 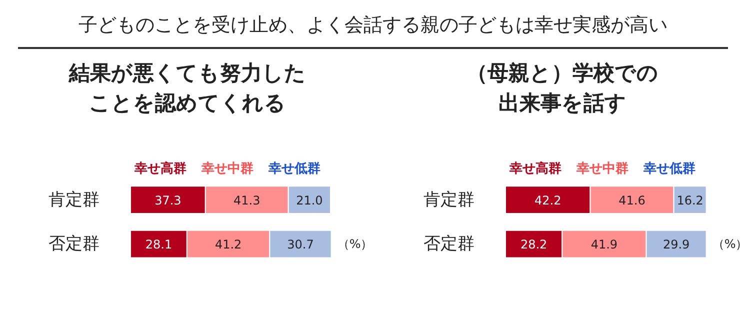 I want to click on data-label: 41.2, so click(x=228, y=245).